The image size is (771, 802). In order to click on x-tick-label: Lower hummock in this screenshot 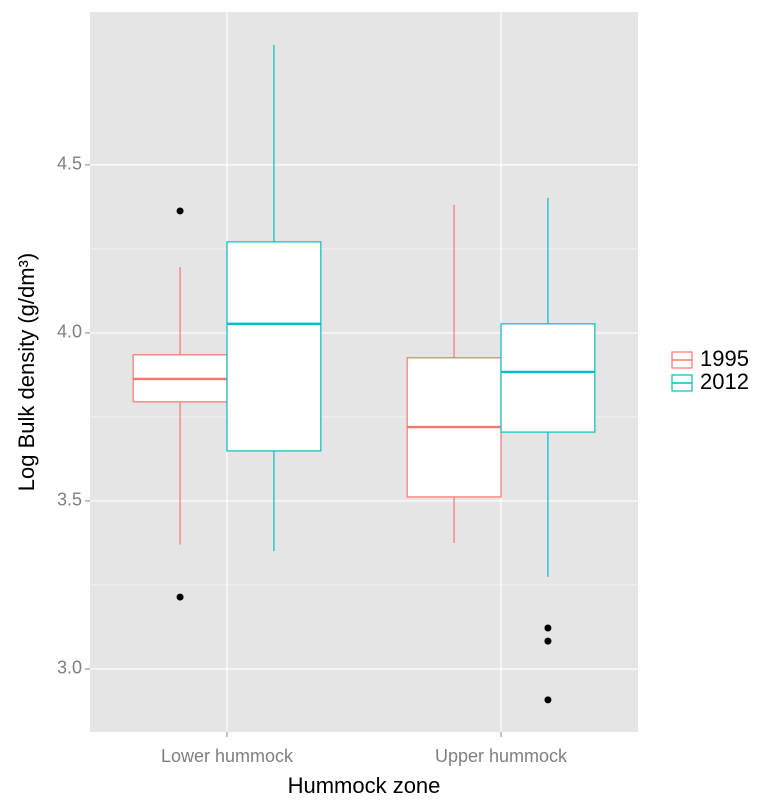, I will do `click(227, 756)`.